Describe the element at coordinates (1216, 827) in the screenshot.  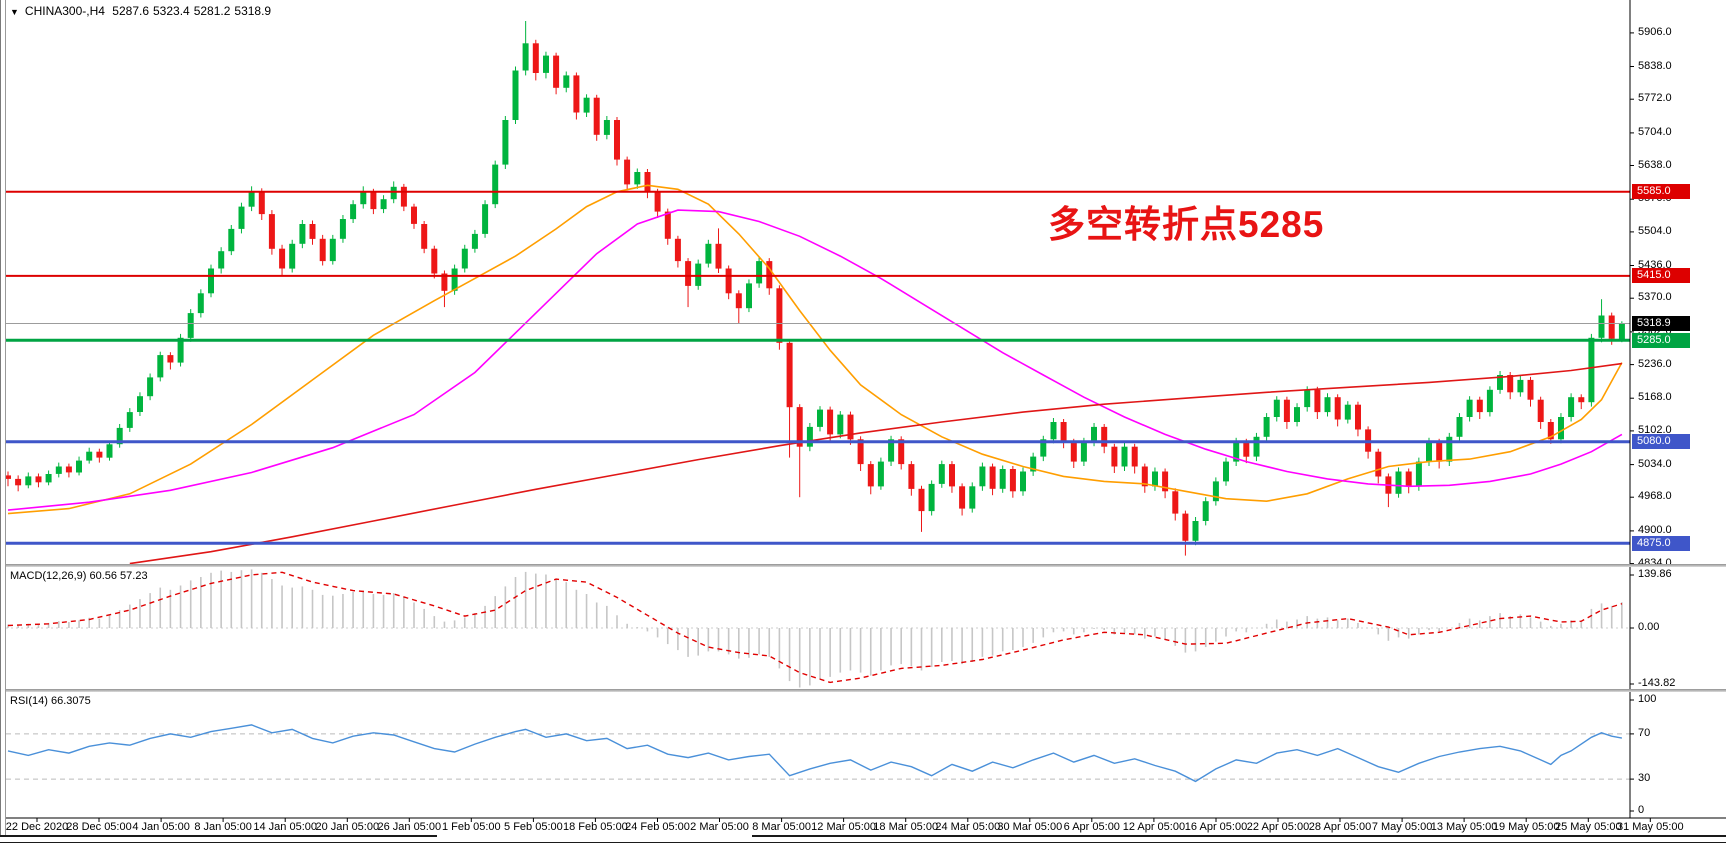
I see `date-label: 16 Apr 05:00` at that location.